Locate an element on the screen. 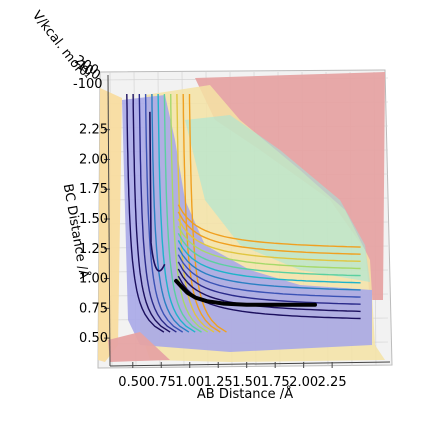 This screenshot has height=429, width=437. z-axis-ticks: 200 100 0 -100 is located at coordinates (87, 72).